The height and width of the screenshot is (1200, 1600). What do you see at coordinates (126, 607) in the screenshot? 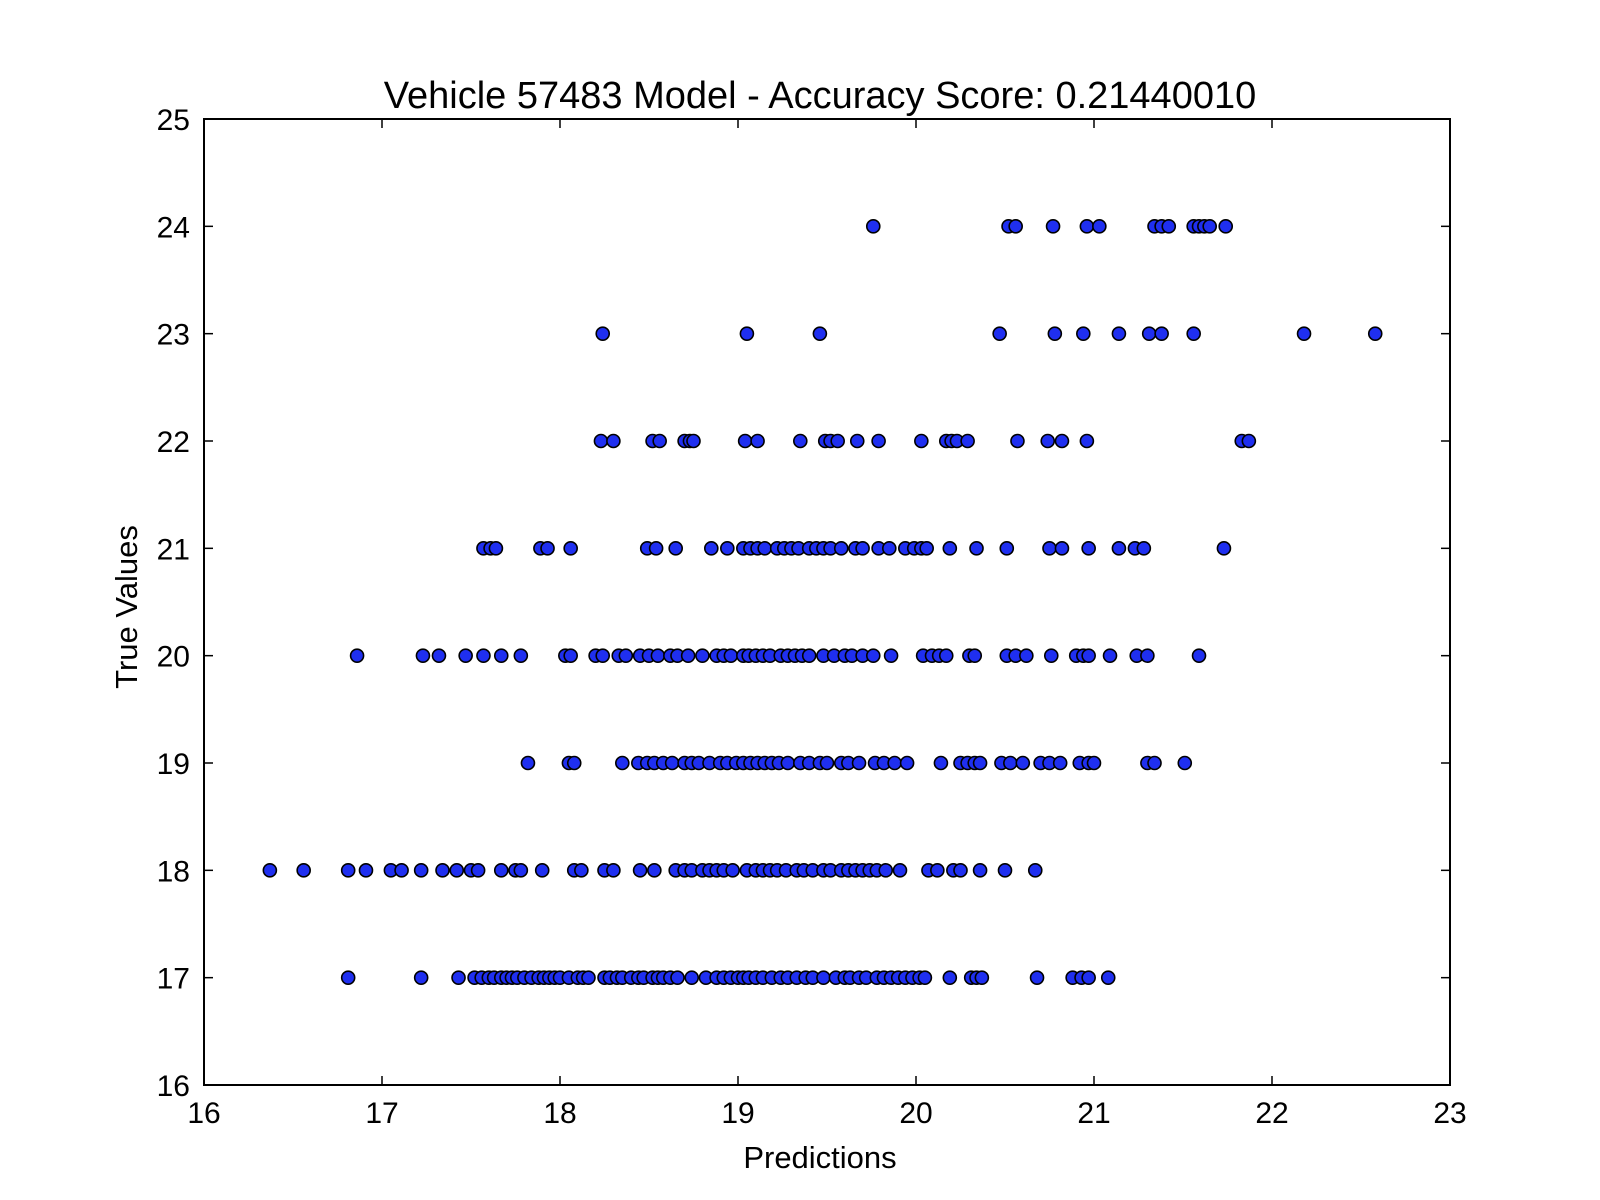
I see `y-axis-title: True Values` at bounding box center [126, 607].